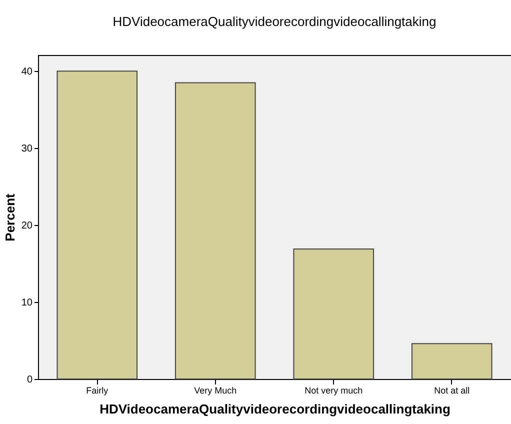 Image resolution: width=511 pixels, height=424 pixels. Describe the element at coordinates (29, 380) in the screenshot. I see `y-tick-label: 0` at that location.